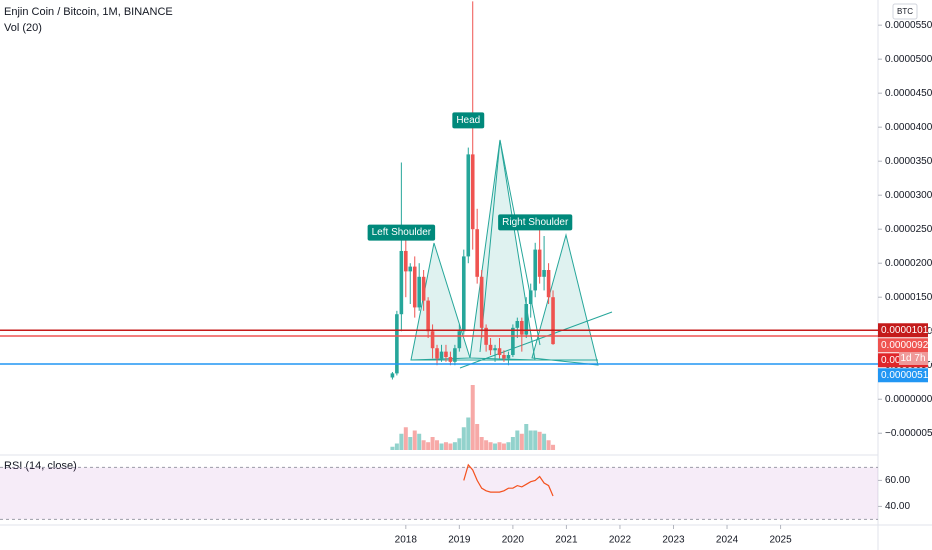 The width and height of the screenshot is (932, 550). I want to click on currency-box, so click(905, 11).